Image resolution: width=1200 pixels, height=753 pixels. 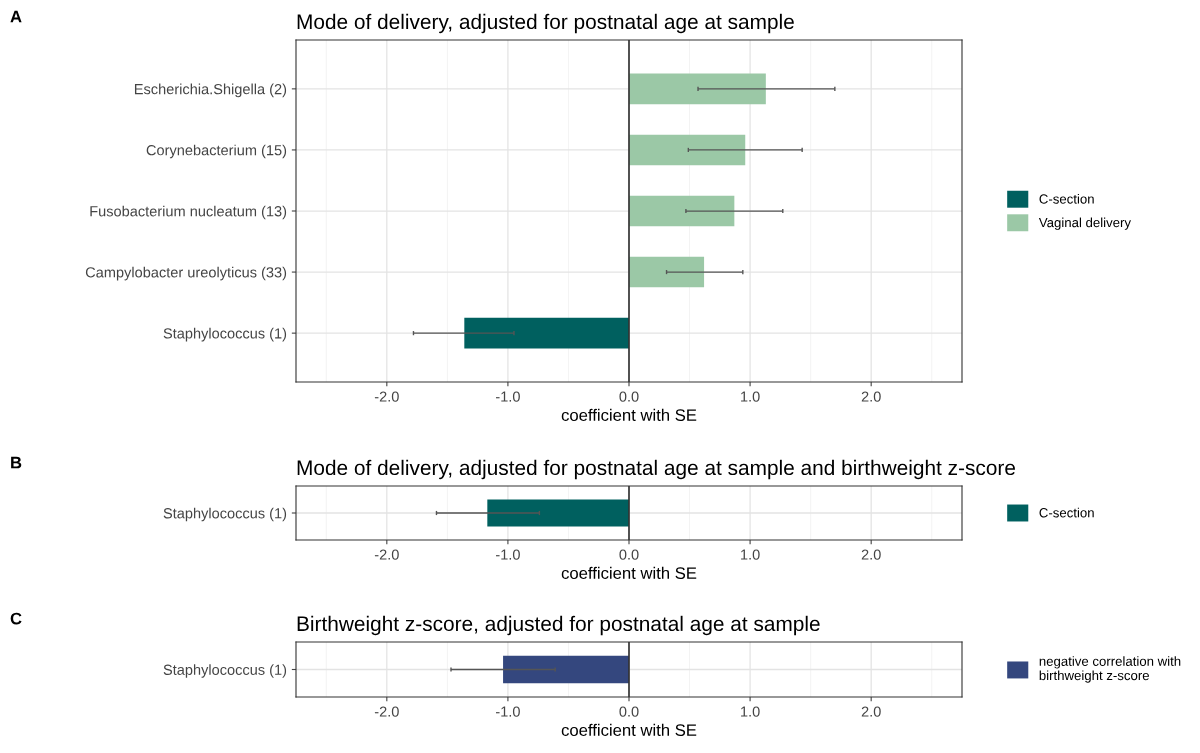 I want to click on text: A, so click(x=16, y=16).